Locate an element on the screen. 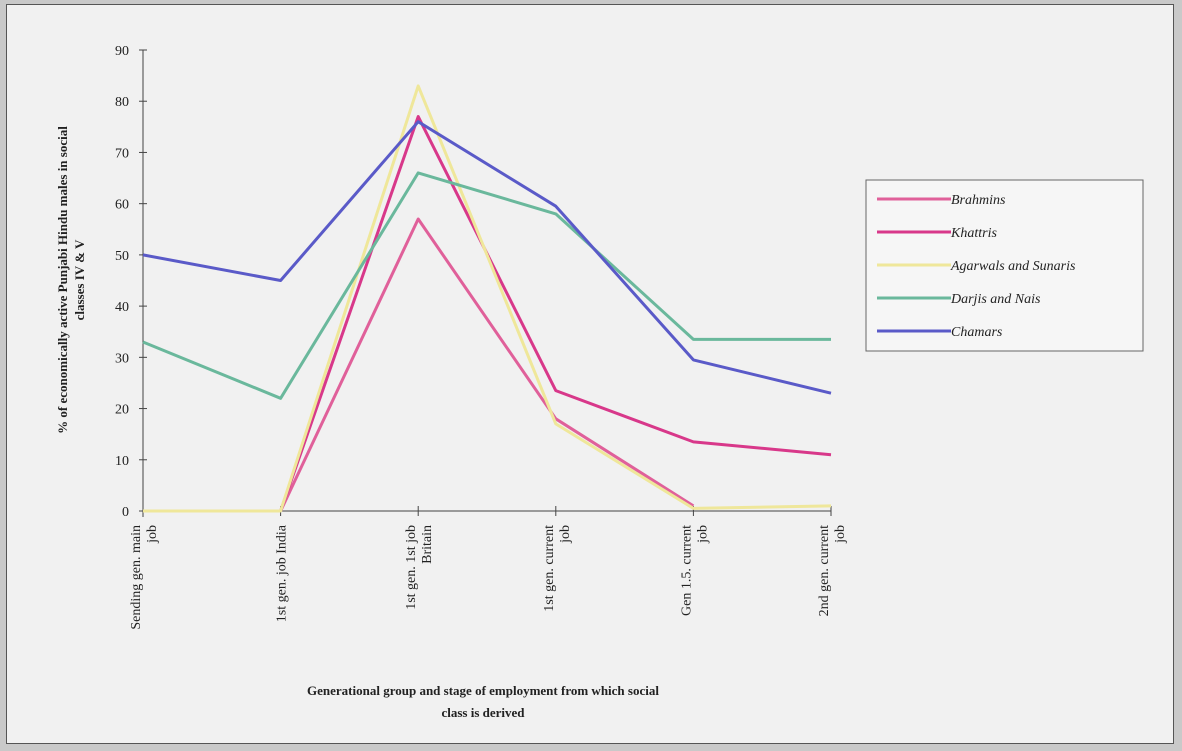 Image resolution: width=1182 pixels, height=751 pixels. legend-label: Khattris is located at coordinates (973, 233).